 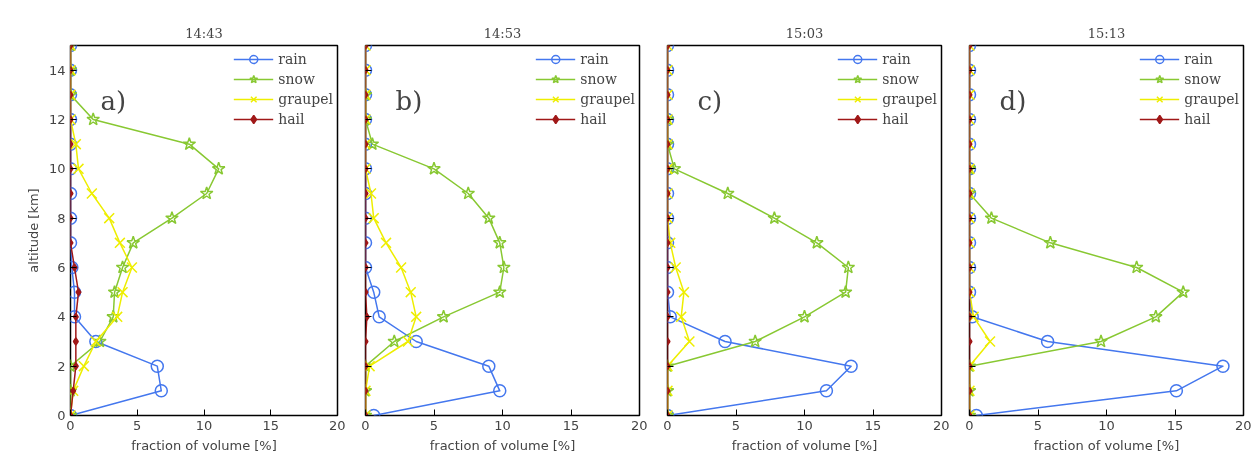 What do you see at coordinates (502, 33) in the screenshot?
I see `chart-title: 14:53` at bounding box center [502, 33].